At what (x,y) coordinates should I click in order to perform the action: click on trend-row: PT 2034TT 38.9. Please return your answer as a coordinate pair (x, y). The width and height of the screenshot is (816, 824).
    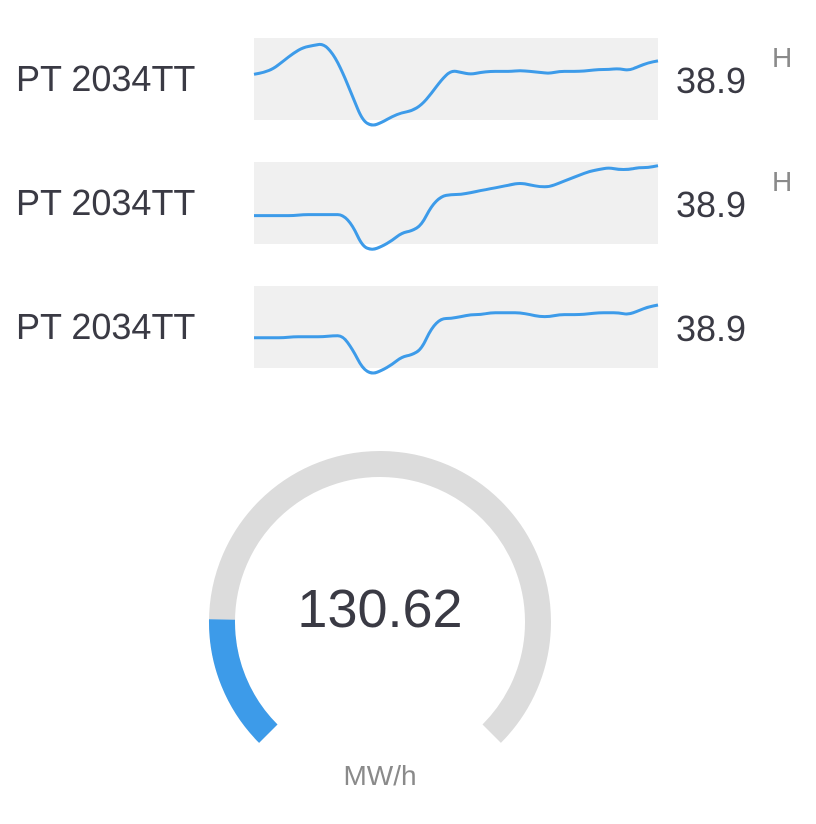
    Looking at the image, I should click on (408, 330).